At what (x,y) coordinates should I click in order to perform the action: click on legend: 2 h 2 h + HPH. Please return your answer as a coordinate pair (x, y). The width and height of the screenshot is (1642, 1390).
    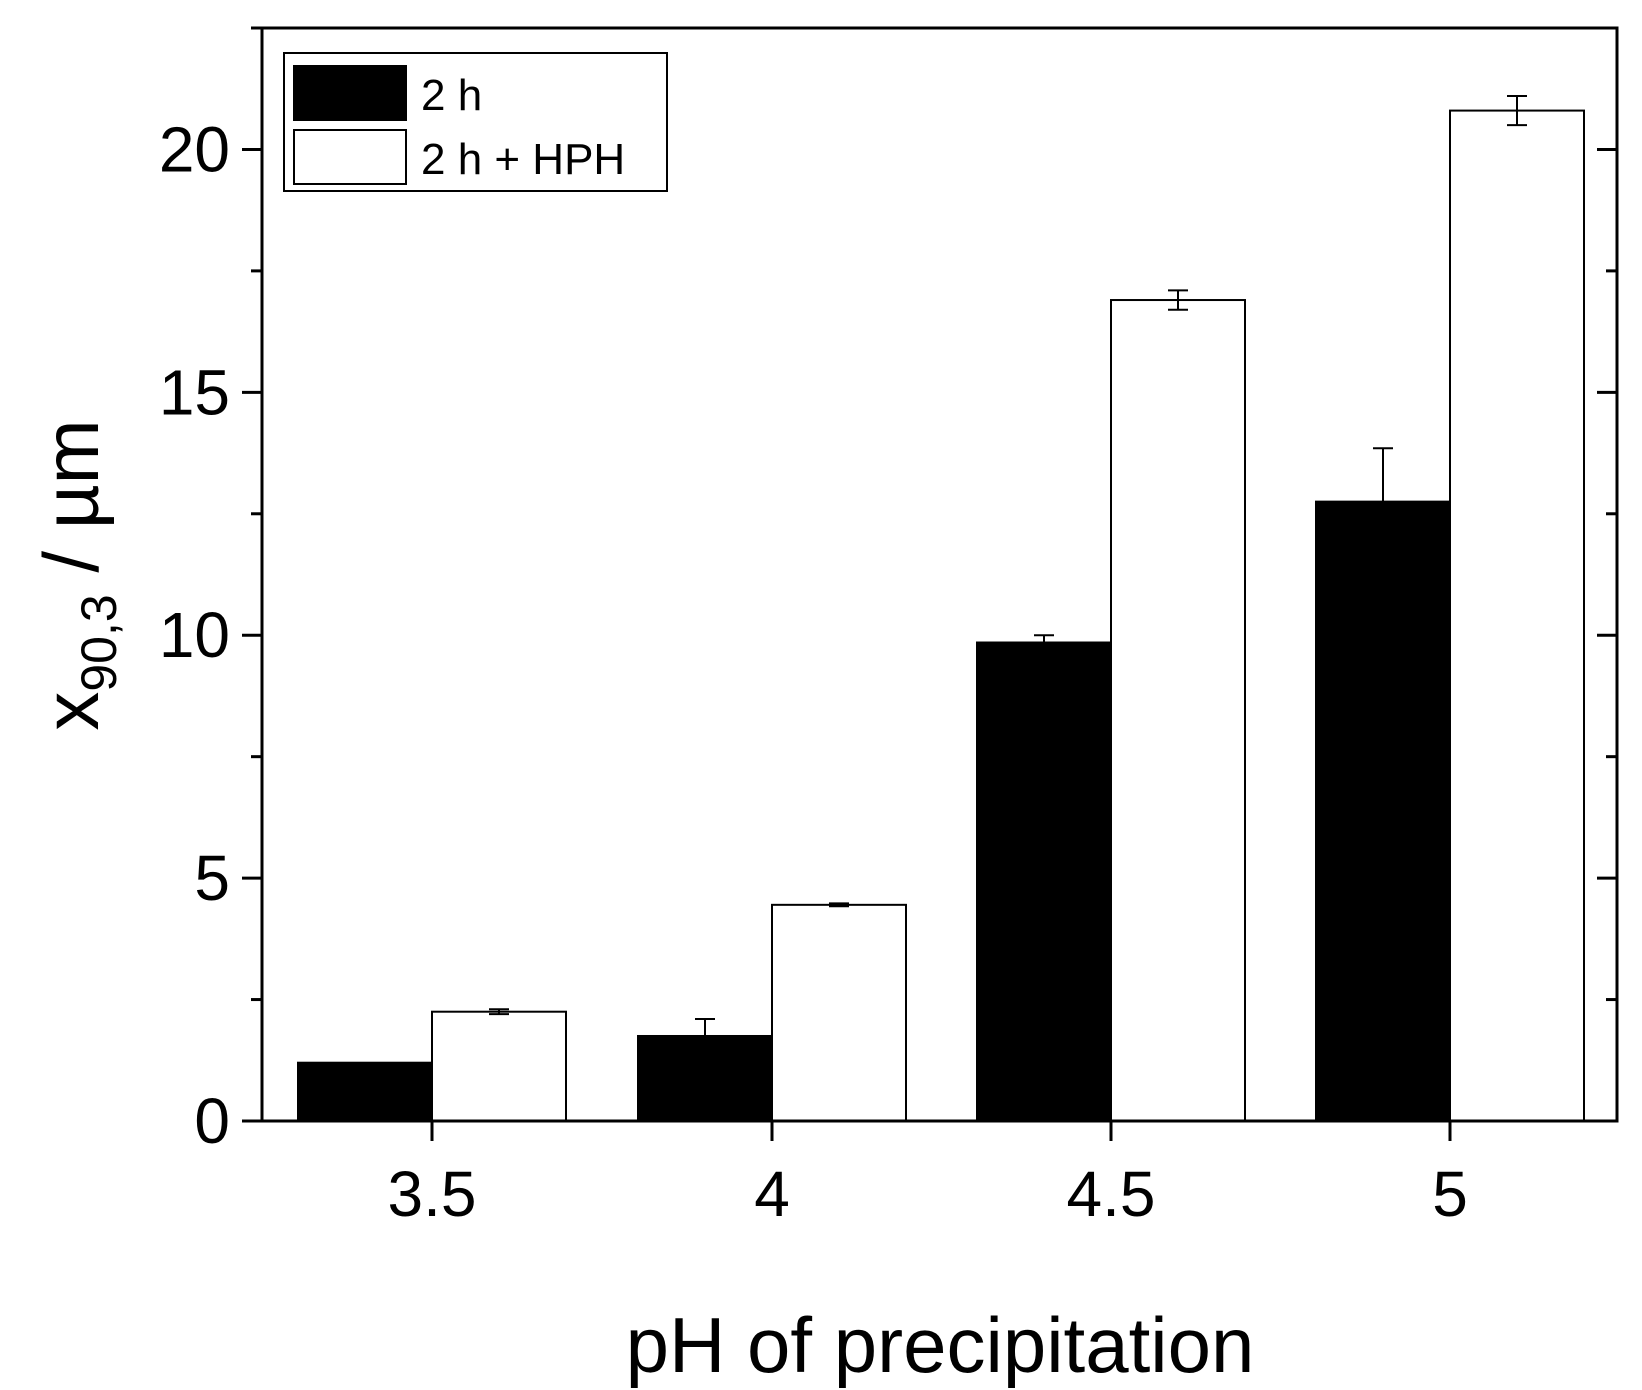
    Looking at the image, I should click on (475, 122).